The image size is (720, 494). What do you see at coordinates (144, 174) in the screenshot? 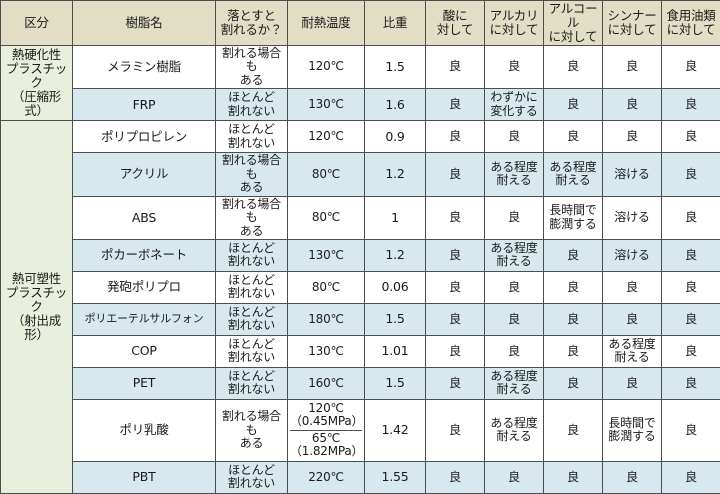
I see `resin-name-cell: アクリル` at bounding box center [144, 174].